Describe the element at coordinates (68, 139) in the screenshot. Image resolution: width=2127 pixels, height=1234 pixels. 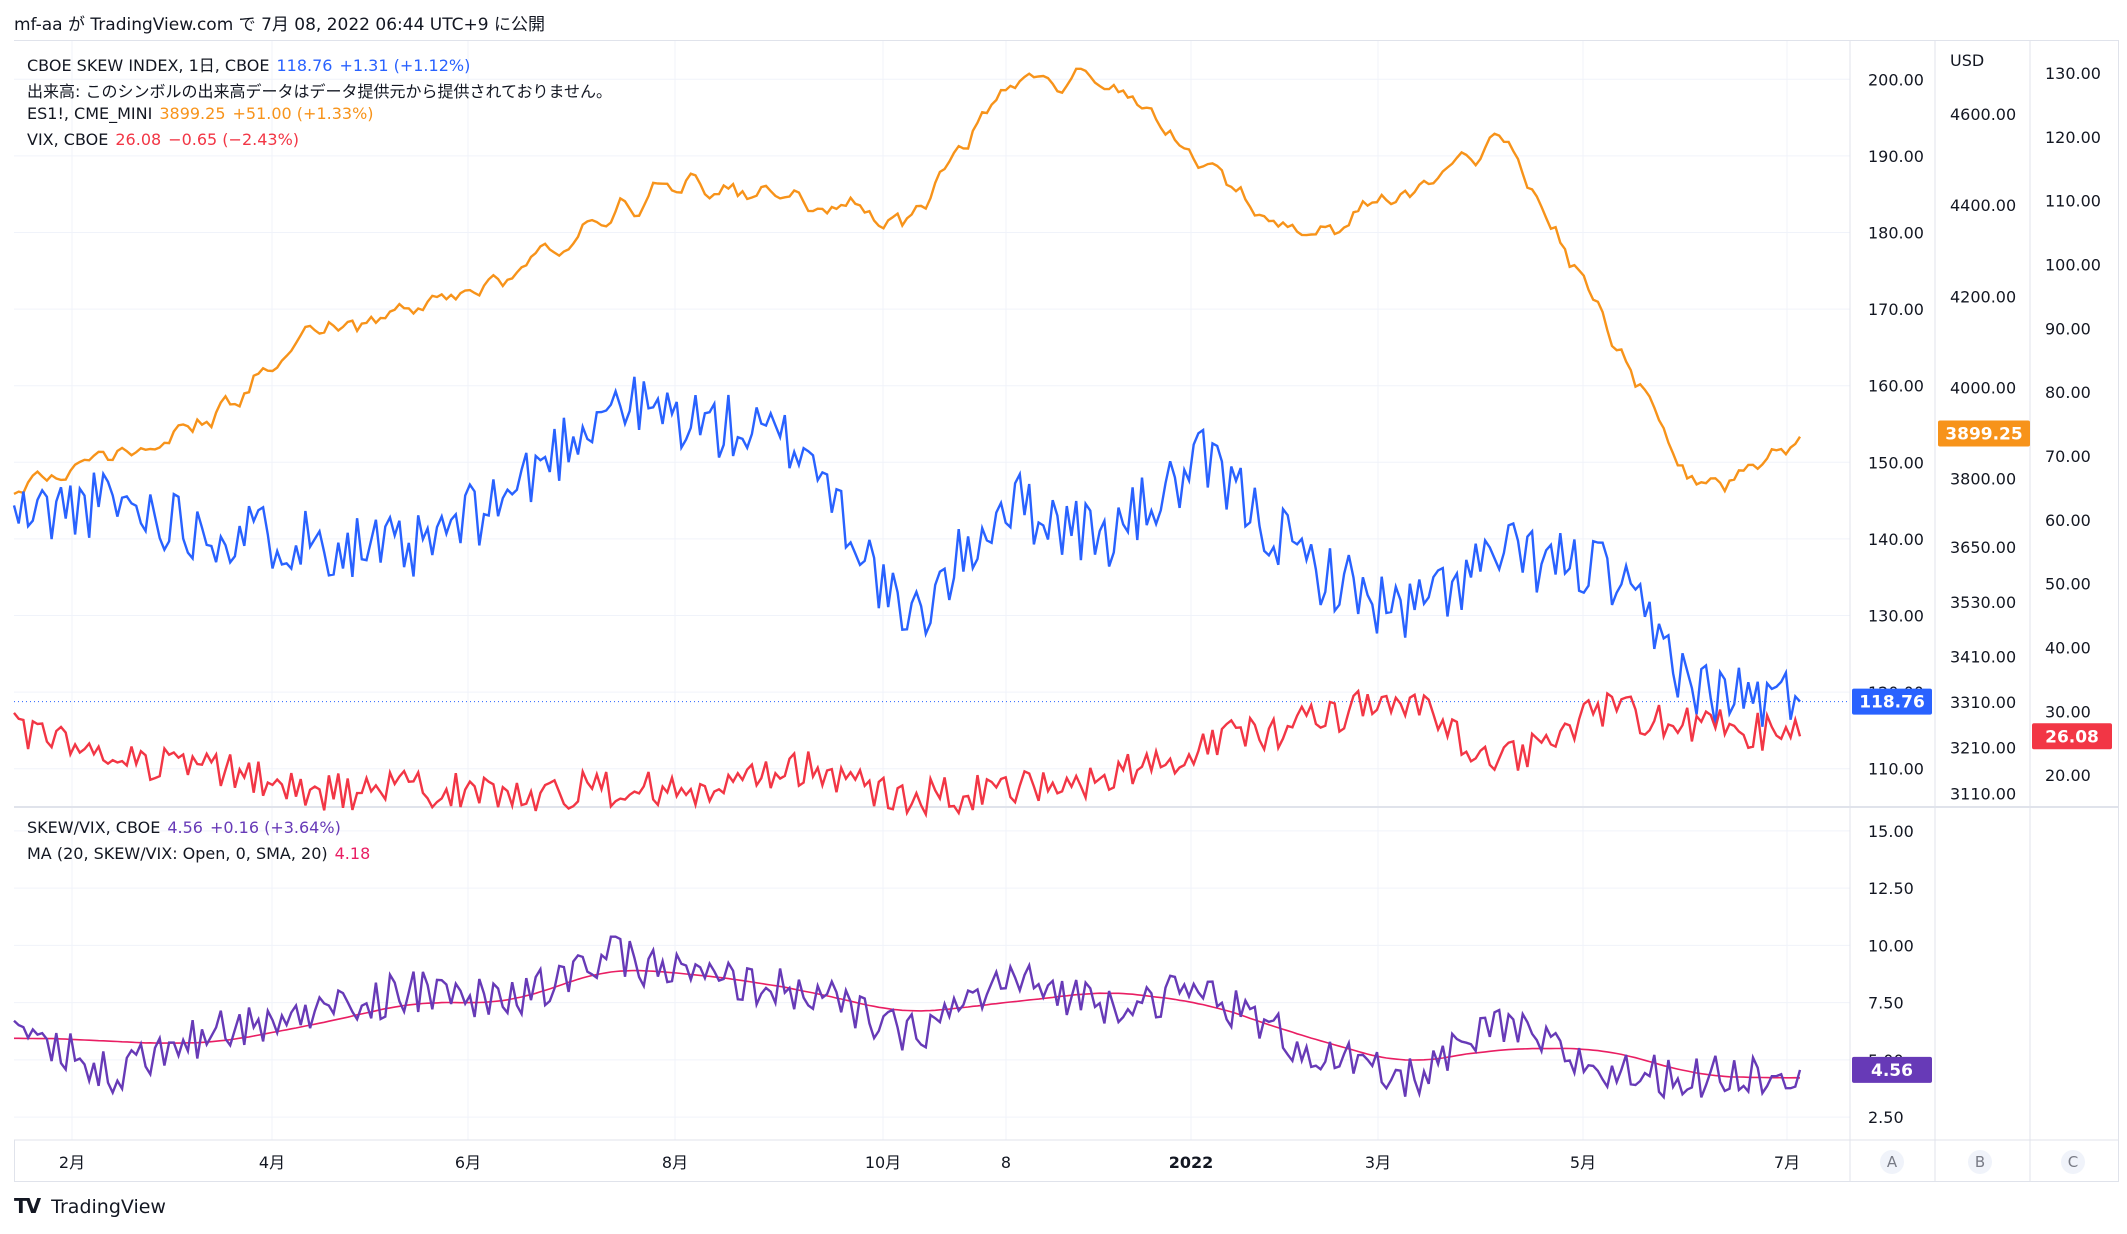
I see `main-legend-name: VIX, CBOE` at that location.